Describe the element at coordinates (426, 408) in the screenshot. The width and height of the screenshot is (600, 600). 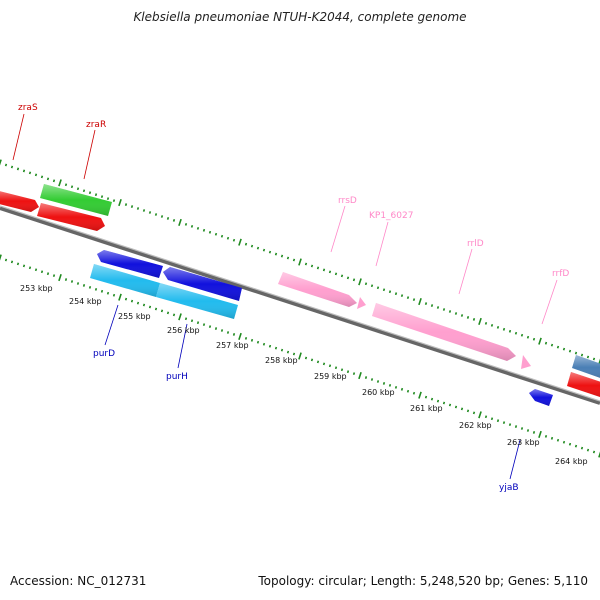
I see `kbp-label: 261 kbp` at that location.